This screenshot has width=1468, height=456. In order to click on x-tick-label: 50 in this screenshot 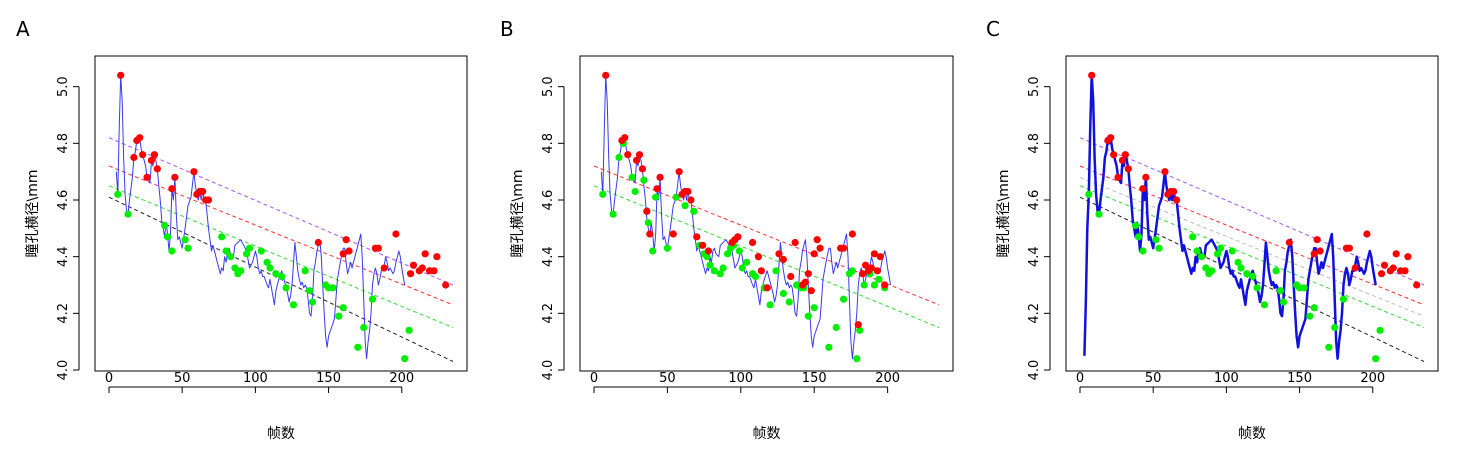, I will do `click(667, 378)`.